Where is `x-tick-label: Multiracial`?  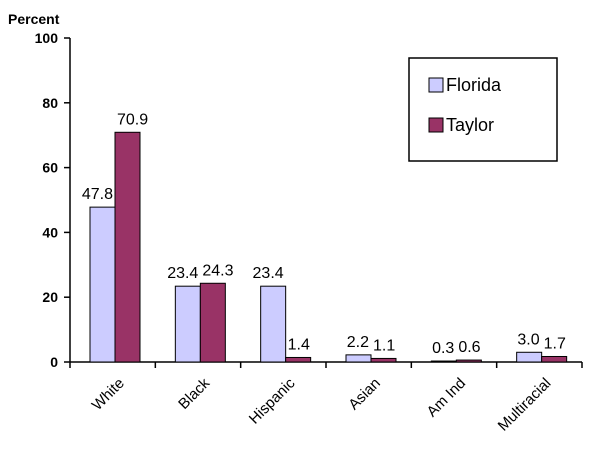
x-tick-label: Multiracial is located at coordinates (525, 405).